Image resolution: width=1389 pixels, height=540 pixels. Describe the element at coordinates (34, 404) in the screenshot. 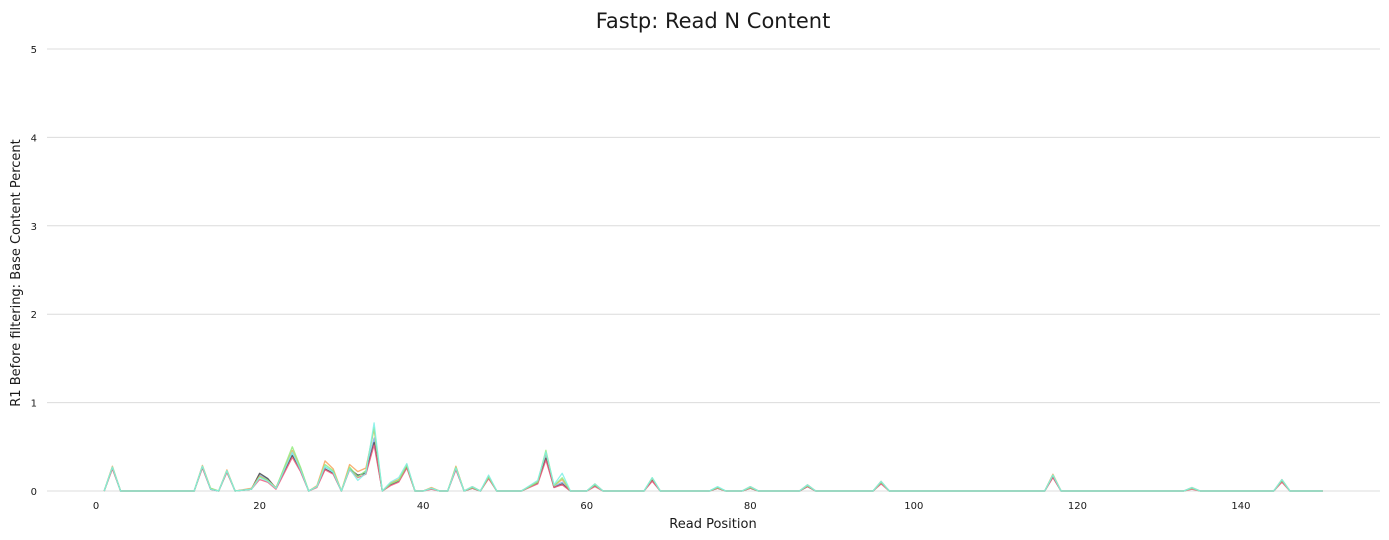

I see `y-tick-label: 1` at that location.